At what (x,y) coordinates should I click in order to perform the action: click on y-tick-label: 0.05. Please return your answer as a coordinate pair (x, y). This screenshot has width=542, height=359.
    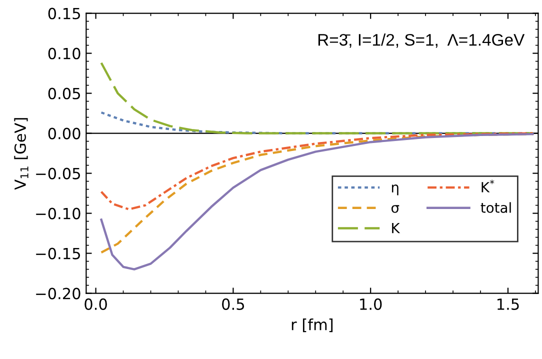
    Looking at the image, I should click on (64, 94).